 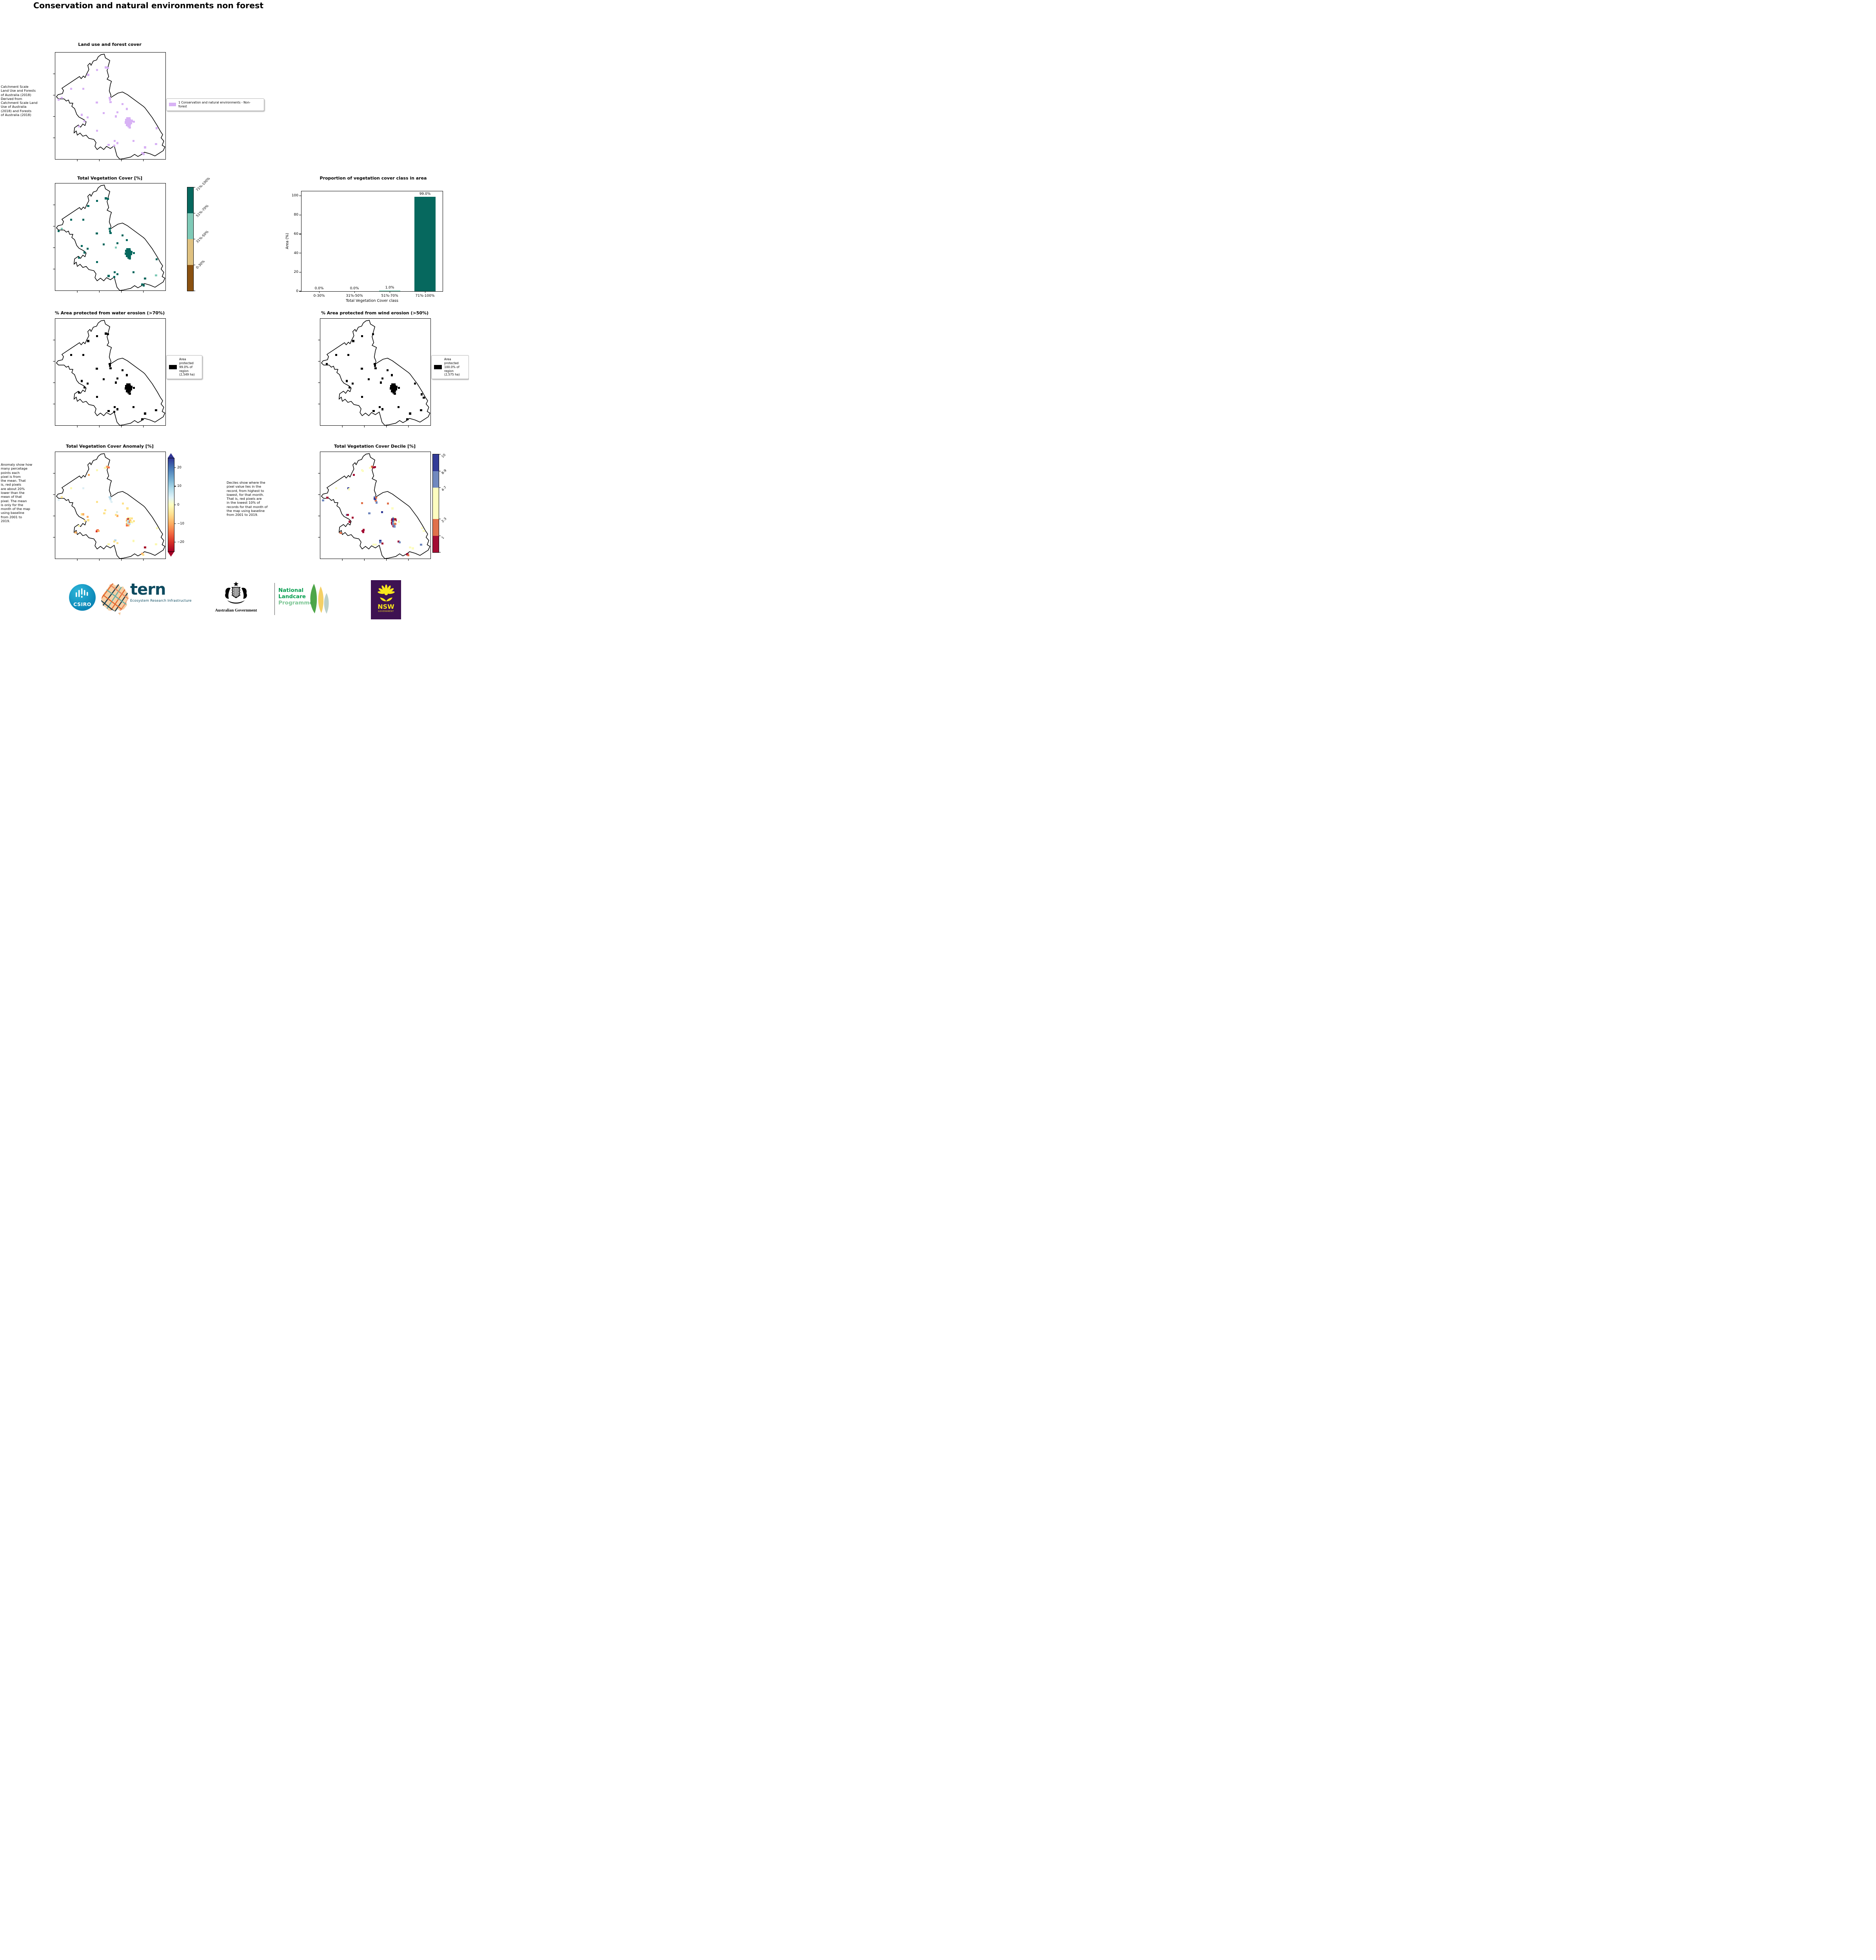 I want to click on tern-wordmark: tern, so click(x=148, y=590).